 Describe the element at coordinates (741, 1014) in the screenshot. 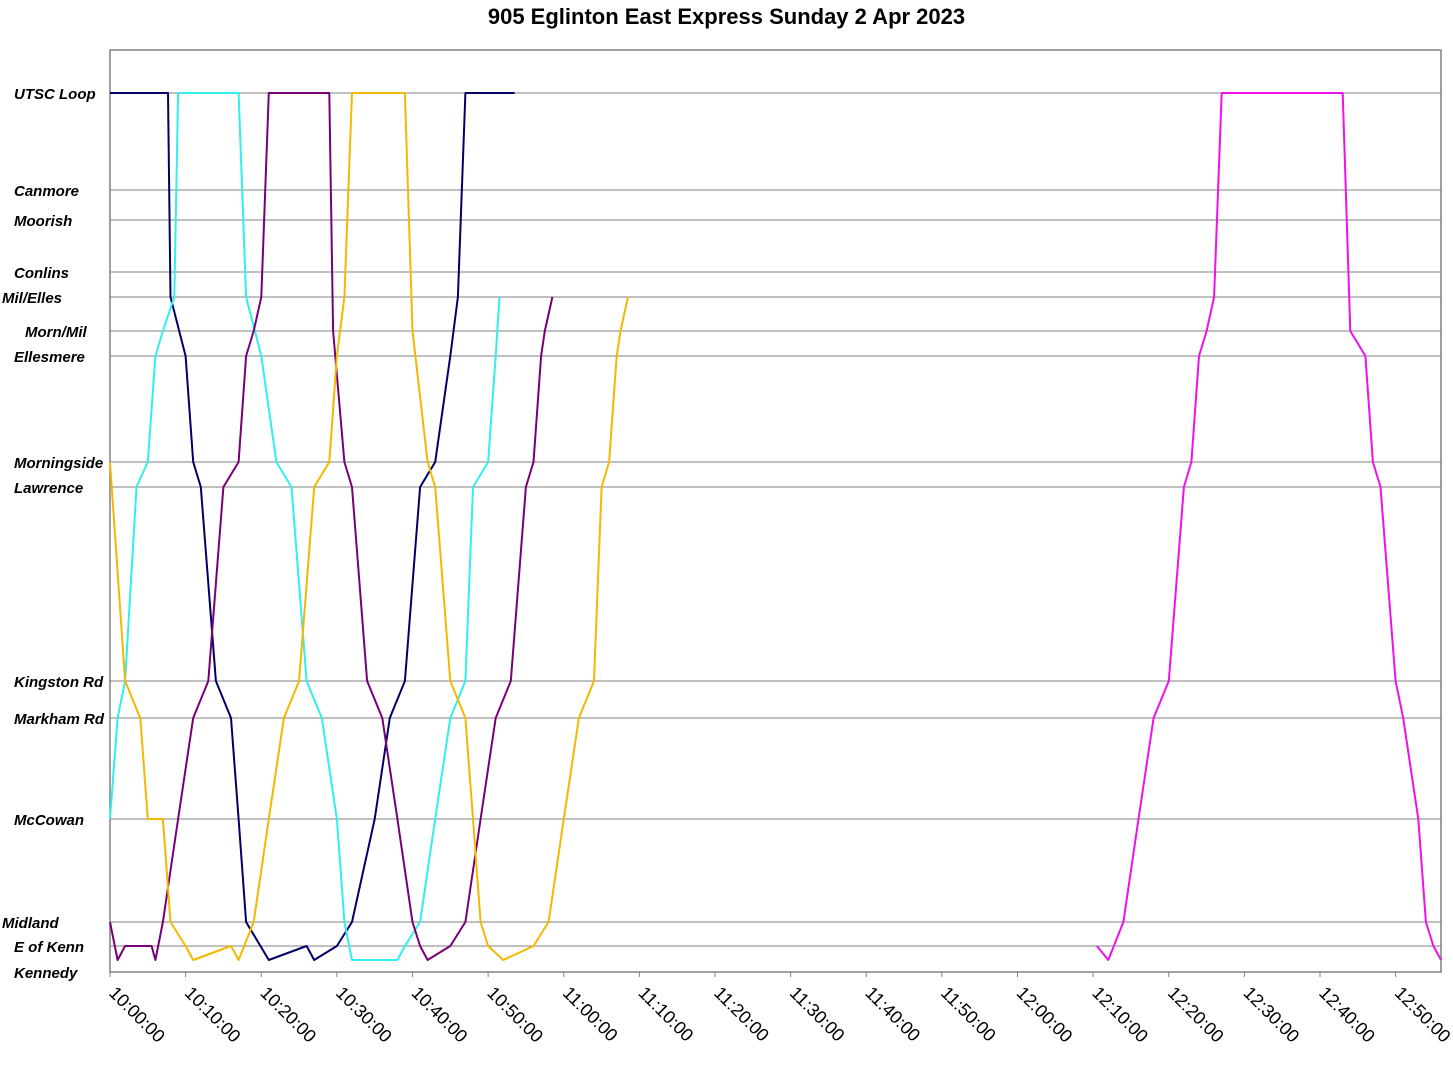

I see `x-tick-label: 11:20:00` at that location.